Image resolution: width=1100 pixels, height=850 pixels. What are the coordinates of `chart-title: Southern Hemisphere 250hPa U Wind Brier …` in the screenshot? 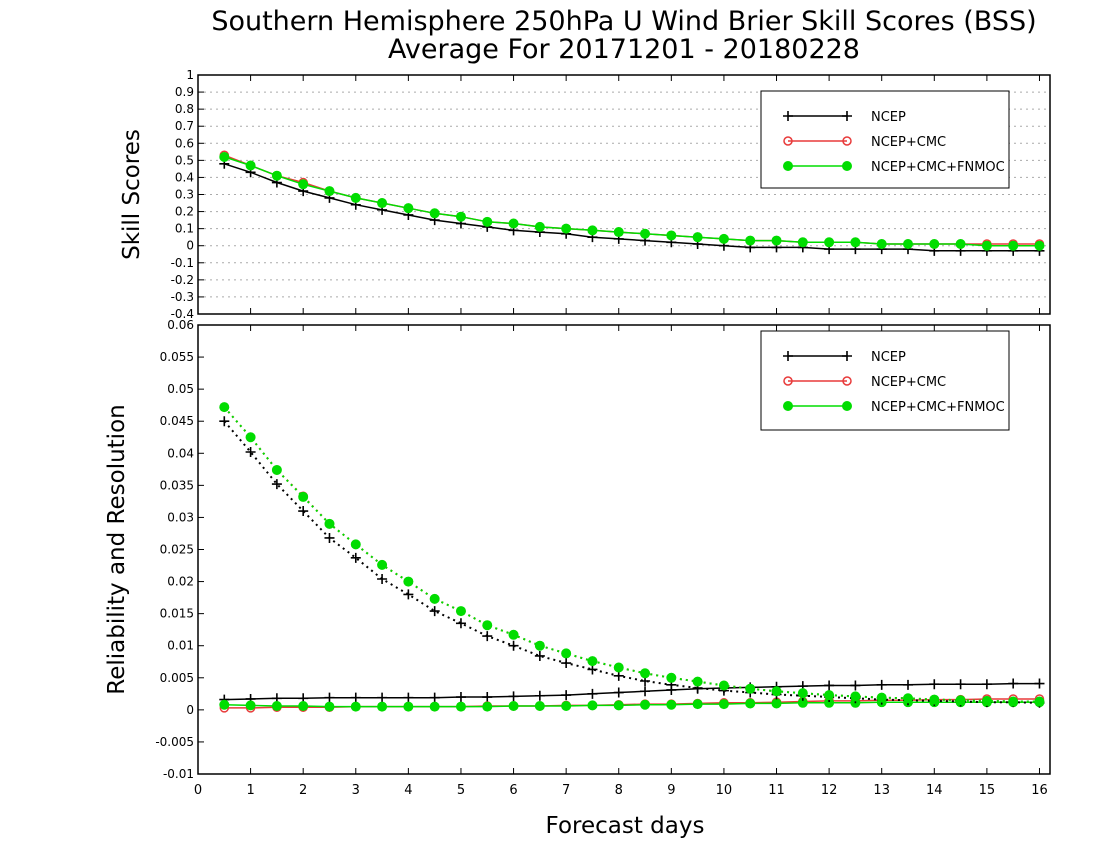 It's located at (623, 21).